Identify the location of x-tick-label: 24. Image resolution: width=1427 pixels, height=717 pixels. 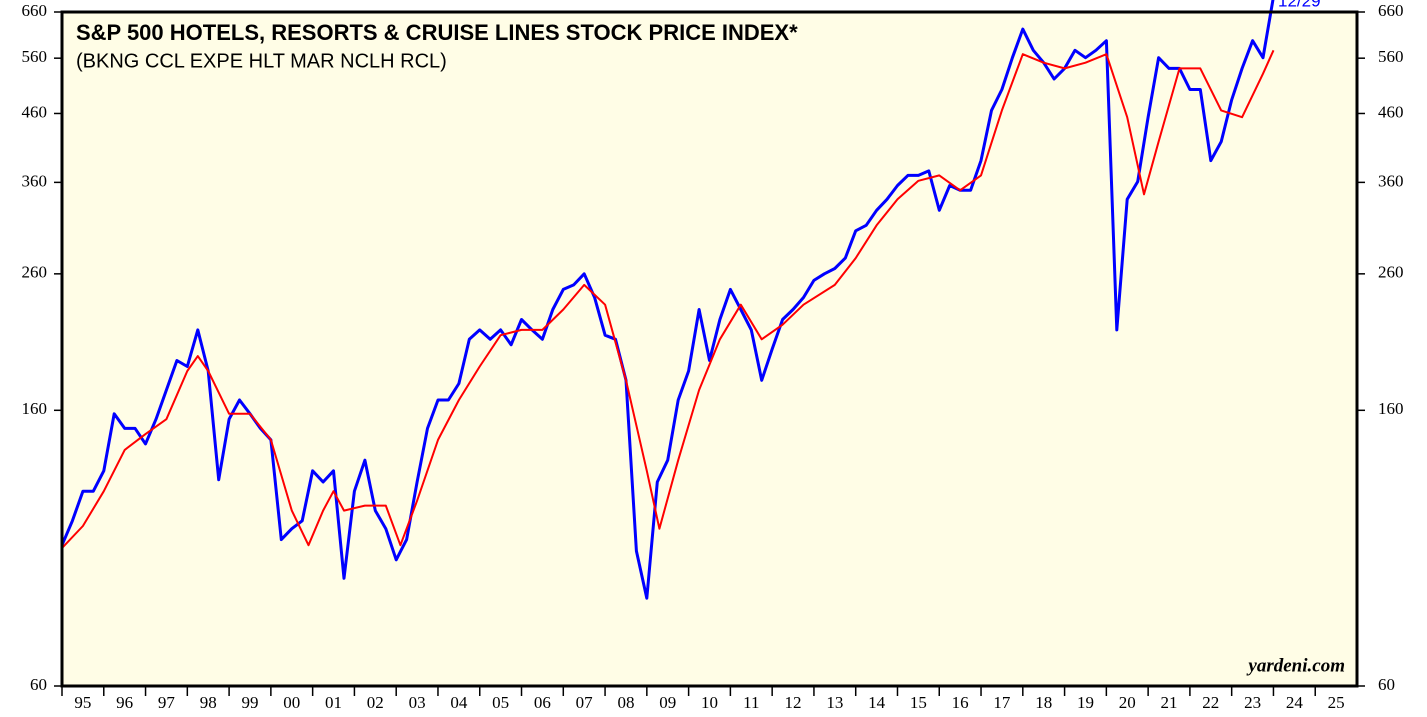
(1295, 702).